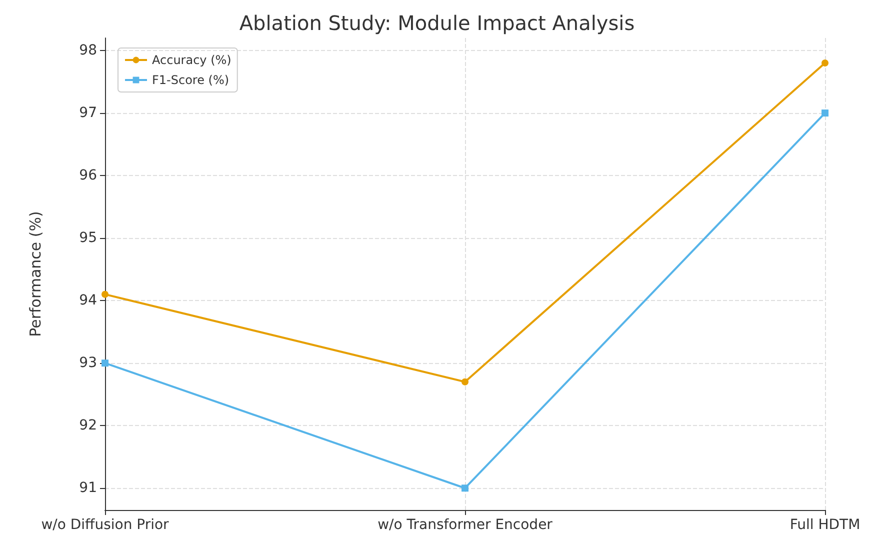  What do you see at coordinates (825, 525) in the screenshot?
I see `x-tick-label: Full HDTM` at bounding box center [825, 525].